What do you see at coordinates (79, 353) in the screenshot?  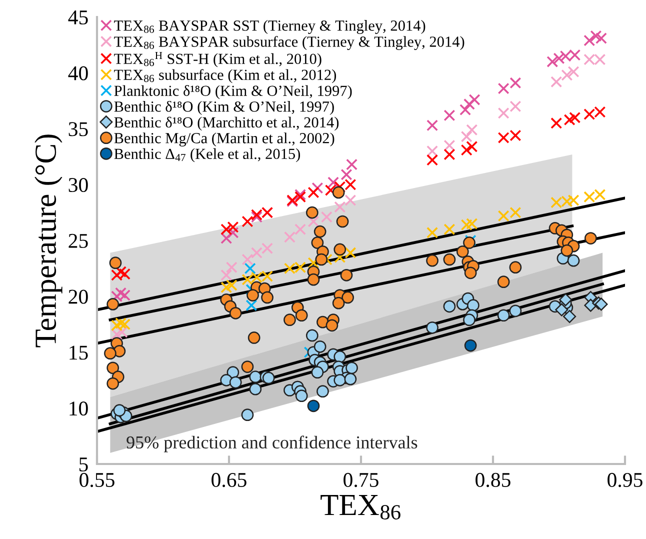 I see `y-tick-label: 15` at bounding box center [79, 353].